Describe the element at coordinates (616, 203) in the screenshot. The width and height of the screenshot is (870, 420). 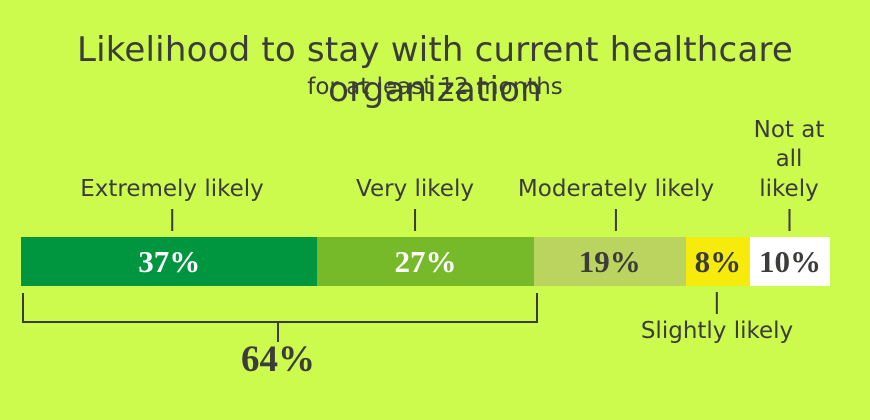
I see `segment-label-moderately-likely: Moderately likely` at that location.